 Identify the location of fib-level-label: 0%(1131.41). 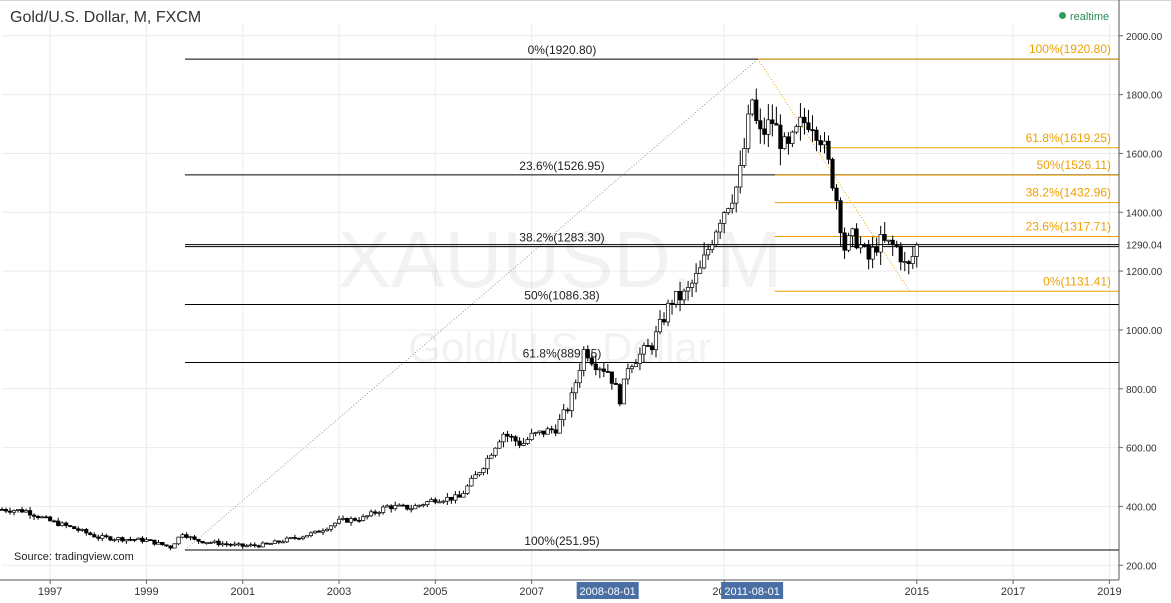
(1077, 281).